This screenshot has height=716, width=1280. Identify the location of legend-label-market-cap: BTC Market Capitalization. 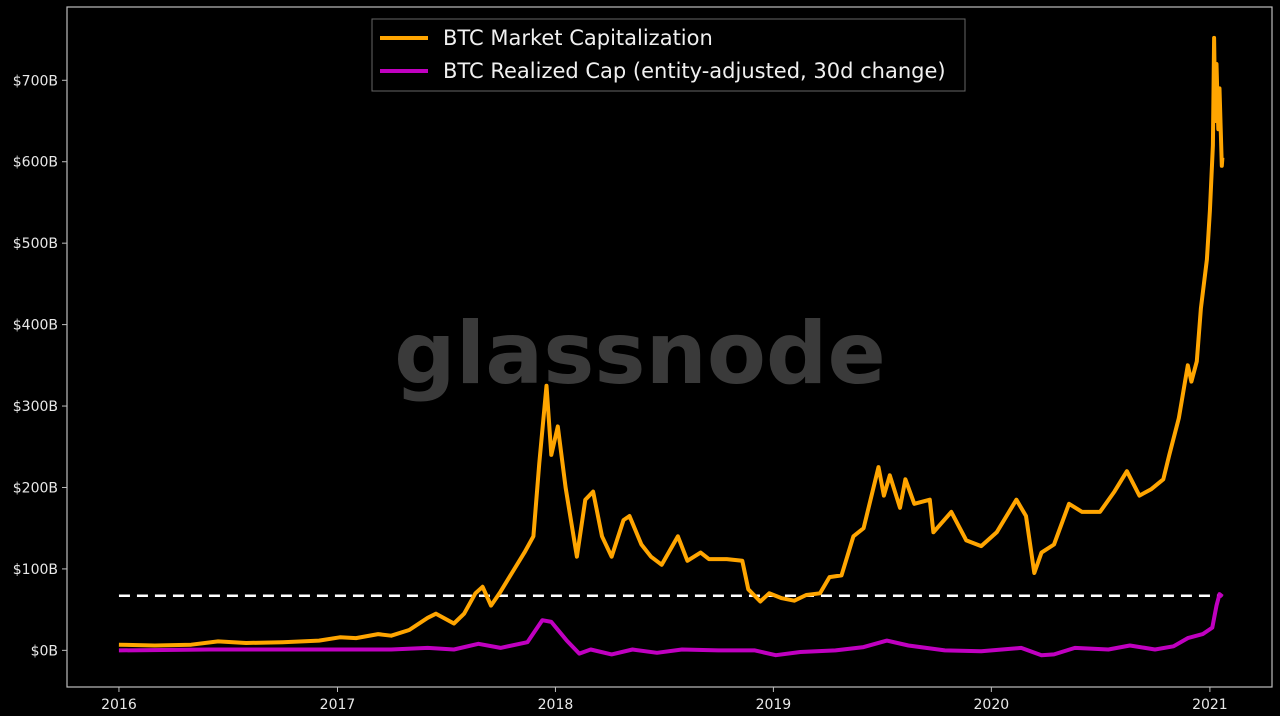
(578, 38).